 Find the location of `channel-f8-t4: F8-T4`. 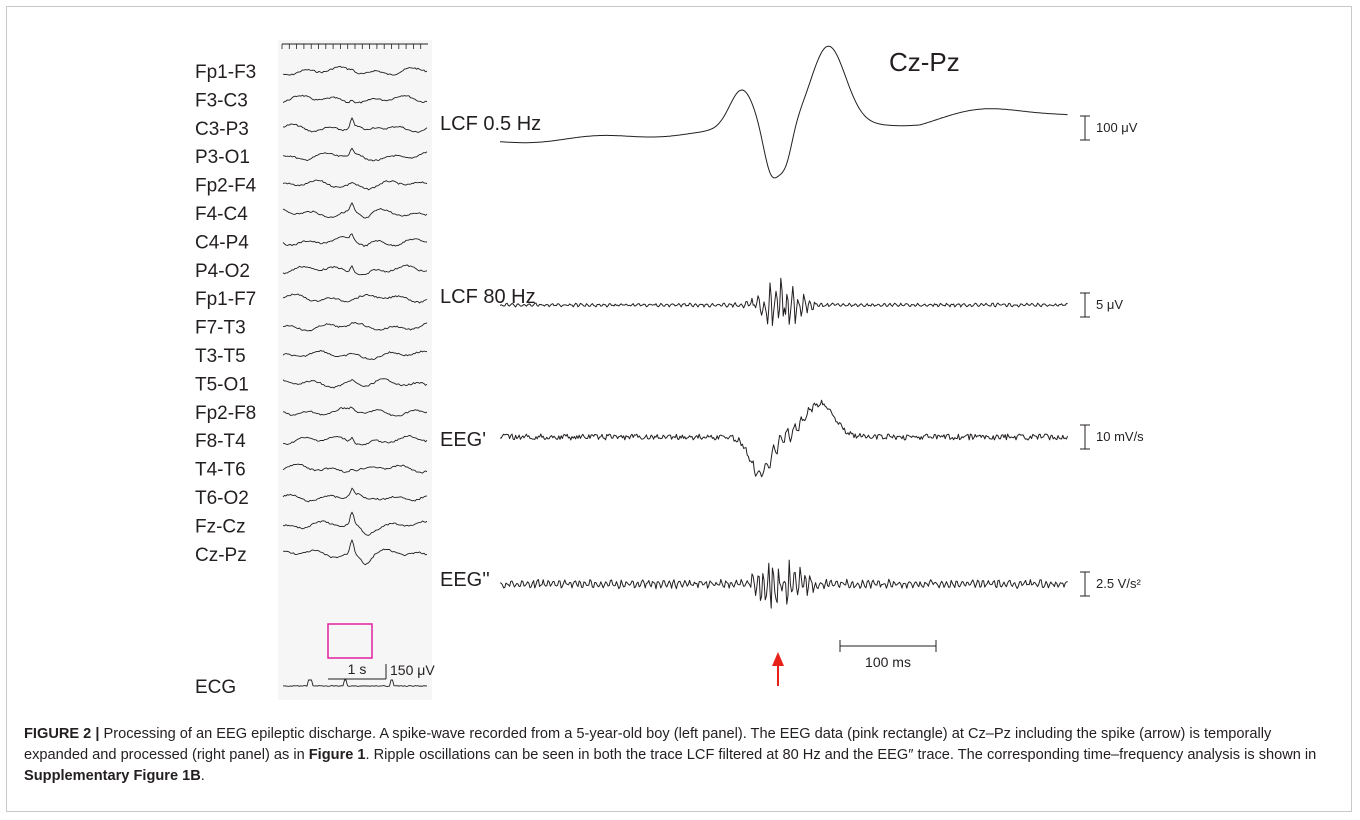

channel-f8-t4: F8-T4 is located at coordinates (311, 441).